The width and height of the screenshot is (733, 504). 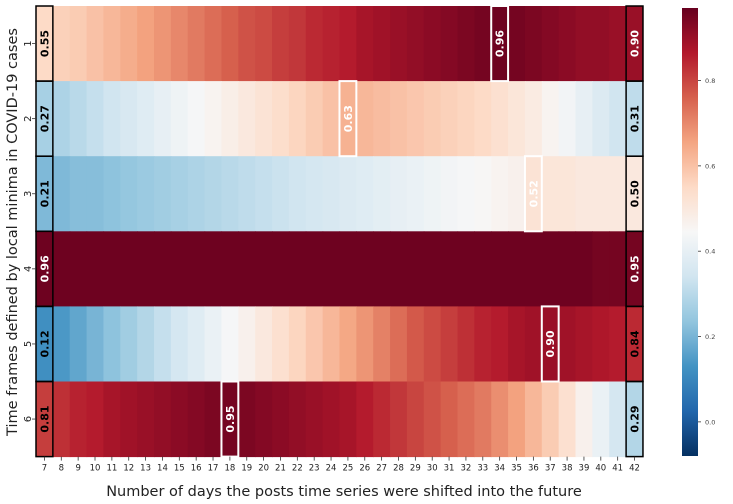 I want to click on start-value-label: 0.81, so click(x=44, y=418).